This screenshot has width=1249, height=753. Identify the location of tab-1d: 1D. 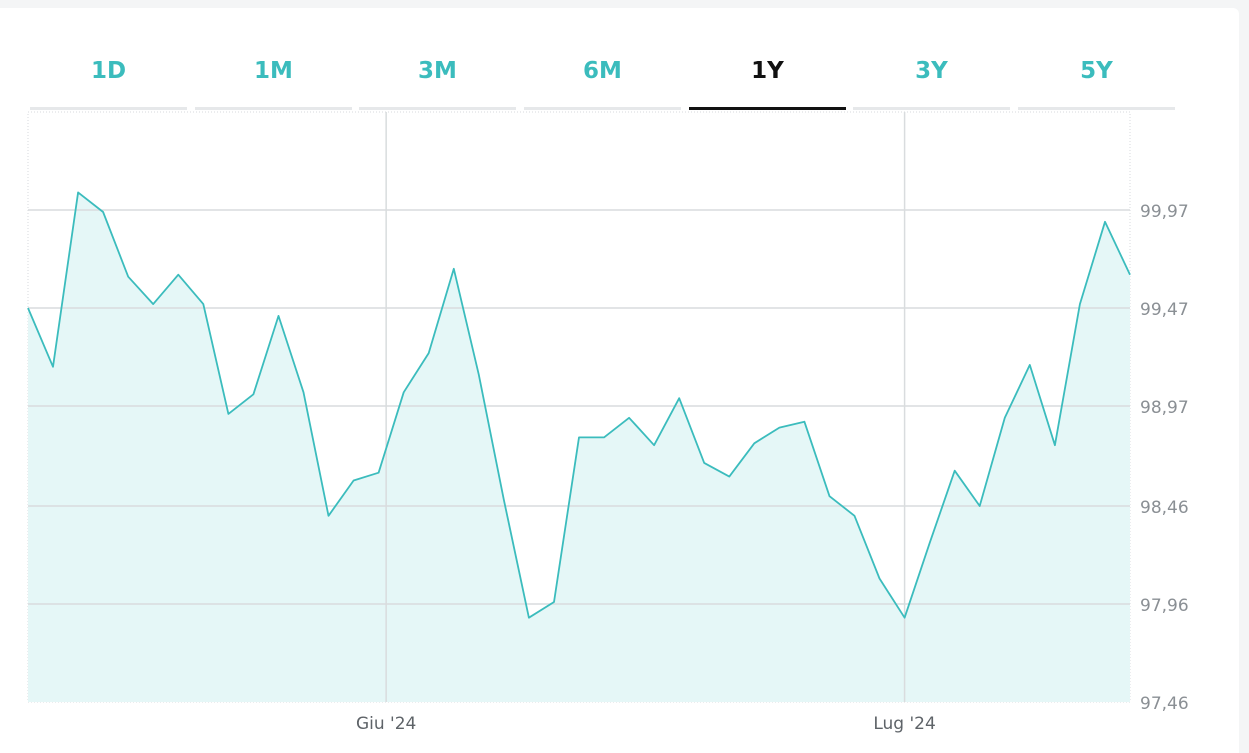
(108, 79).